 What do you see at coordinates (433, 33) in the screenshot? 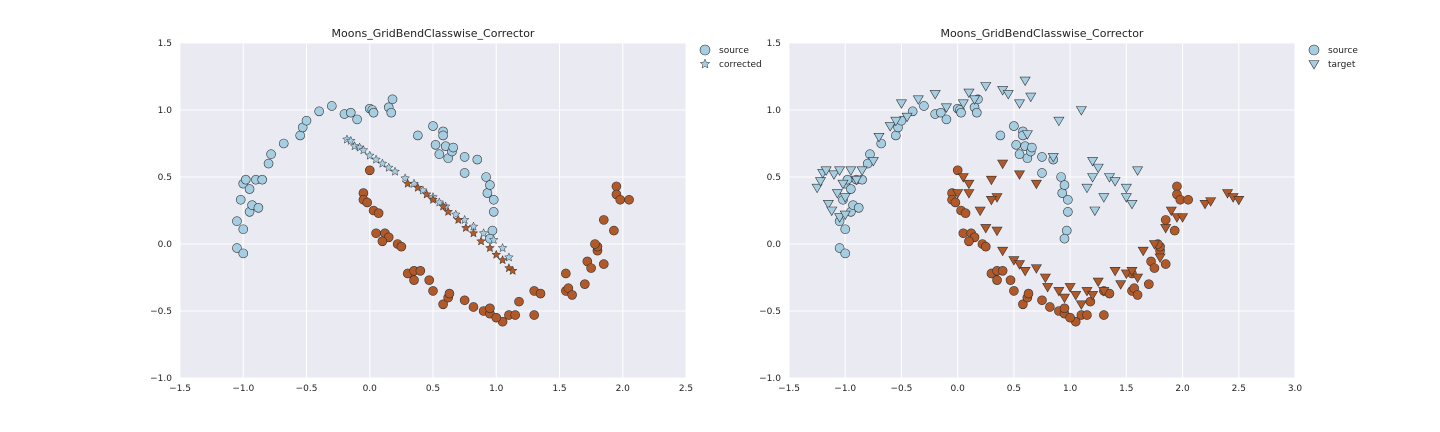
I see `chart-title: Moons_GridBendClasswise_Corrector` at bounding box center [433, 33].